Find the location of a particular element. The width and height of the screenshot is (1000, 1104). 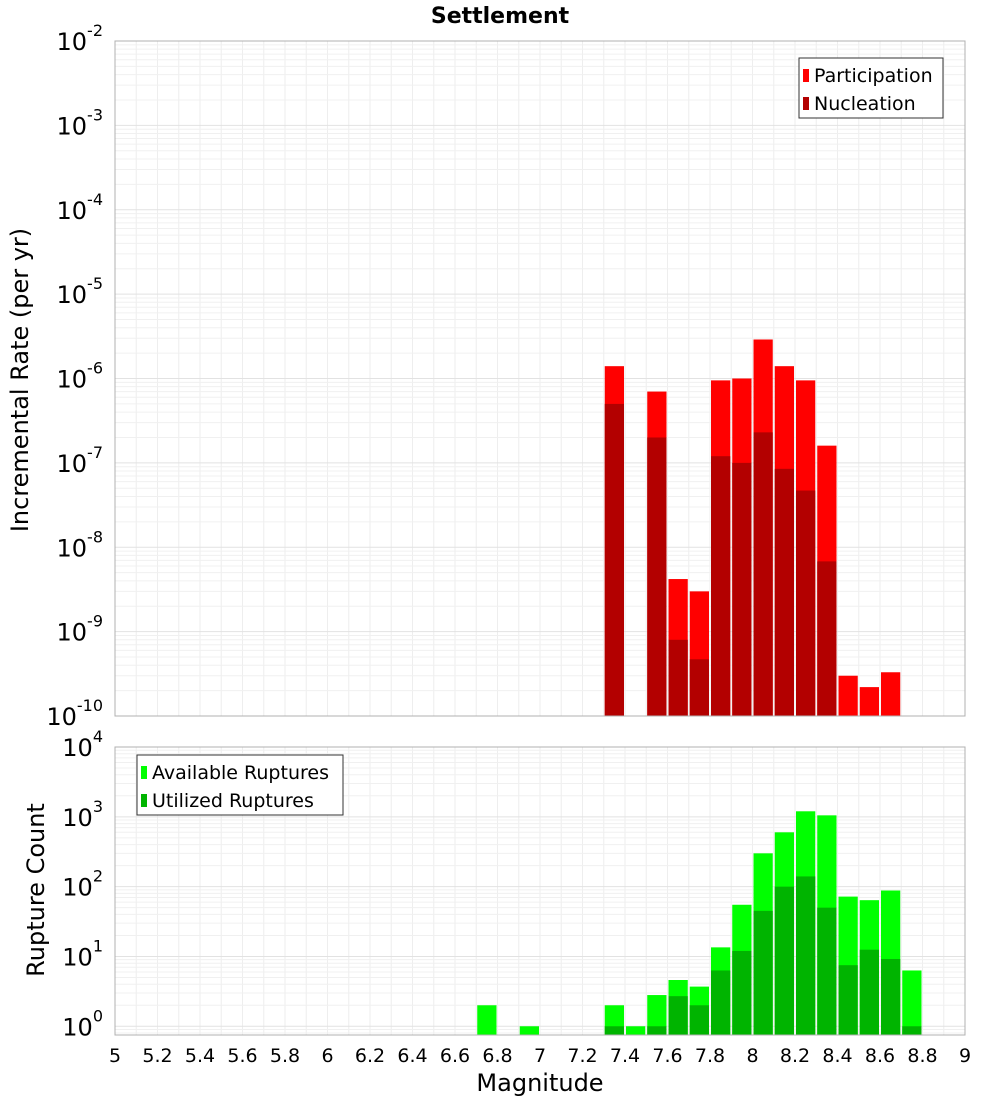

x-tick-label: 6.2 is located at coordinates (370, 1056).